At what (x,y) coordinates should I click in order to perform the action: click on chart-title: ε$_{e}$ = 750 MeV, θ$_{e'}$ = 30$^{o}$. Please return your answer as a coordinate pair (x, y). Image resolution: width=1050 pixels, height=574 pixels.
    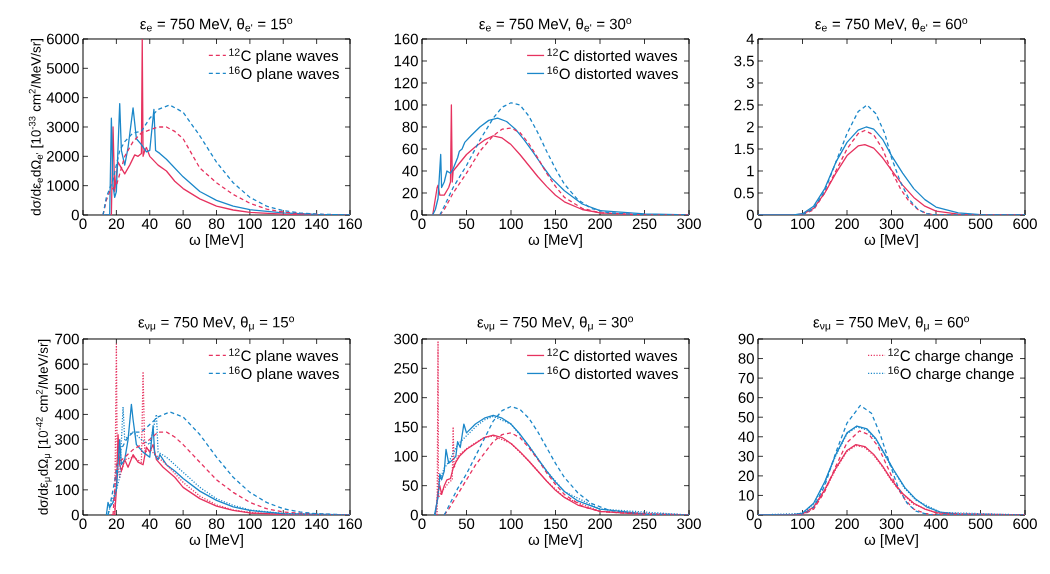
    Looking at the image, I should click on (555, 25).